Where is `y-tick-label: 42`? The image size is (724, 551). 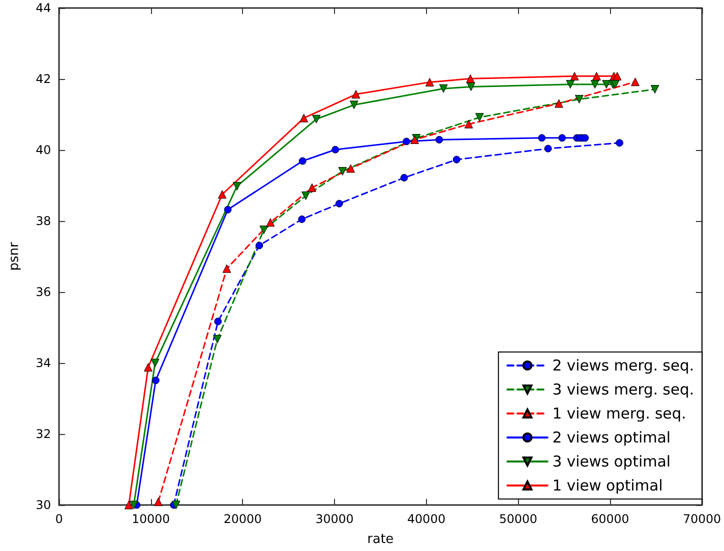
y-tick-label: 42 is located at coordinates (43, 79).